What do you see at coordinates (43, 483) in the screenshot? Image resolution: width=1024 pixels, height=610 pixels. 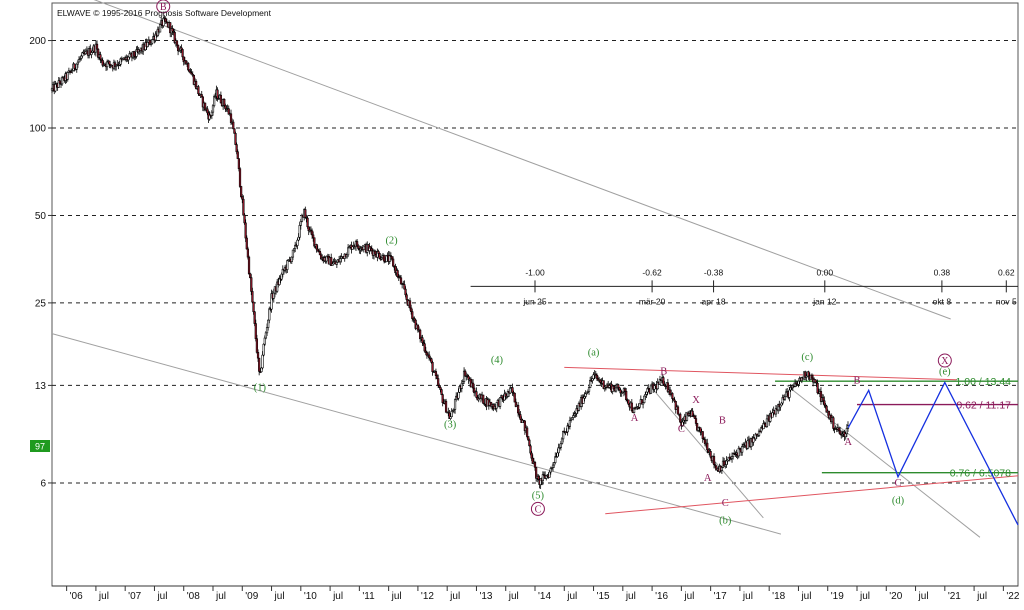 I see `y-tick-label: 6` at bounding box center [43, 483].